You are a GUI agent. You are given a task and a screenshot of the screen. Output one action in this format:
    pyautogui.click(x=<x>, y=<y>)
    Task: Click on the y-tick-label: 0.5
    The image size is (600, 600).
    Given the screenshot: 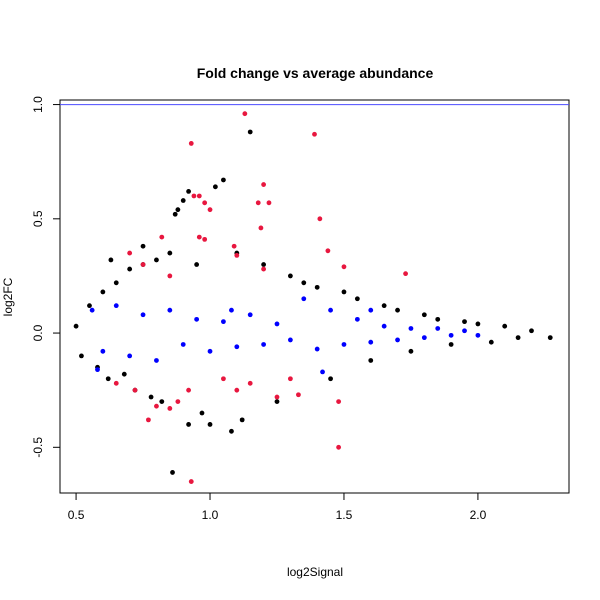 What is the action you would take?
    pyautogui.click(x=38, y=218)
    